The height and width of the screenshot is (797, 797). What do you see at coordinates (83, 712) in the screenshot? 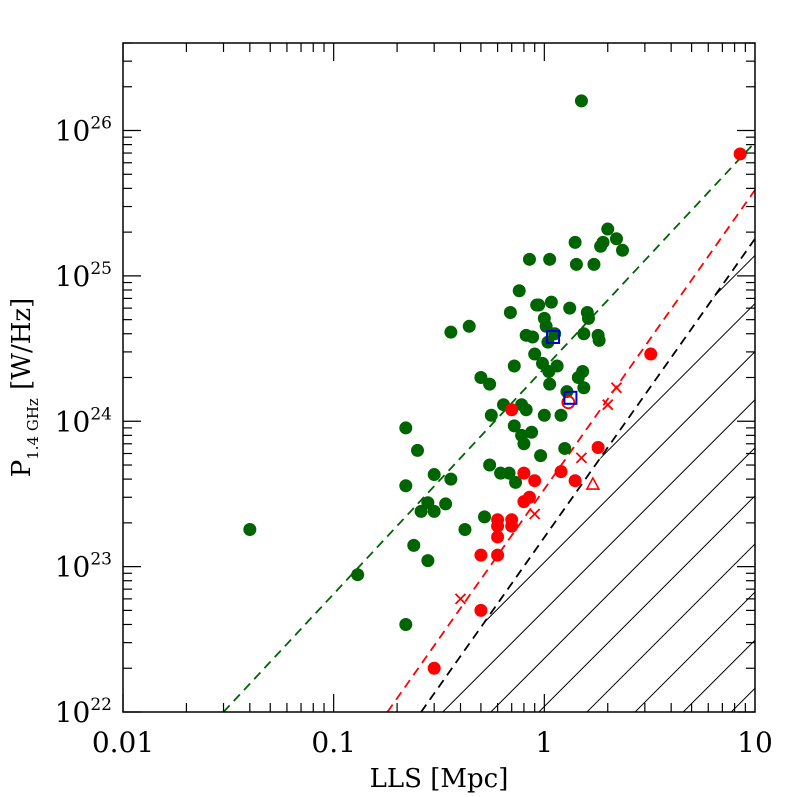
I see `y-tick-label-0: 1022` at bounding box center [83, 712].